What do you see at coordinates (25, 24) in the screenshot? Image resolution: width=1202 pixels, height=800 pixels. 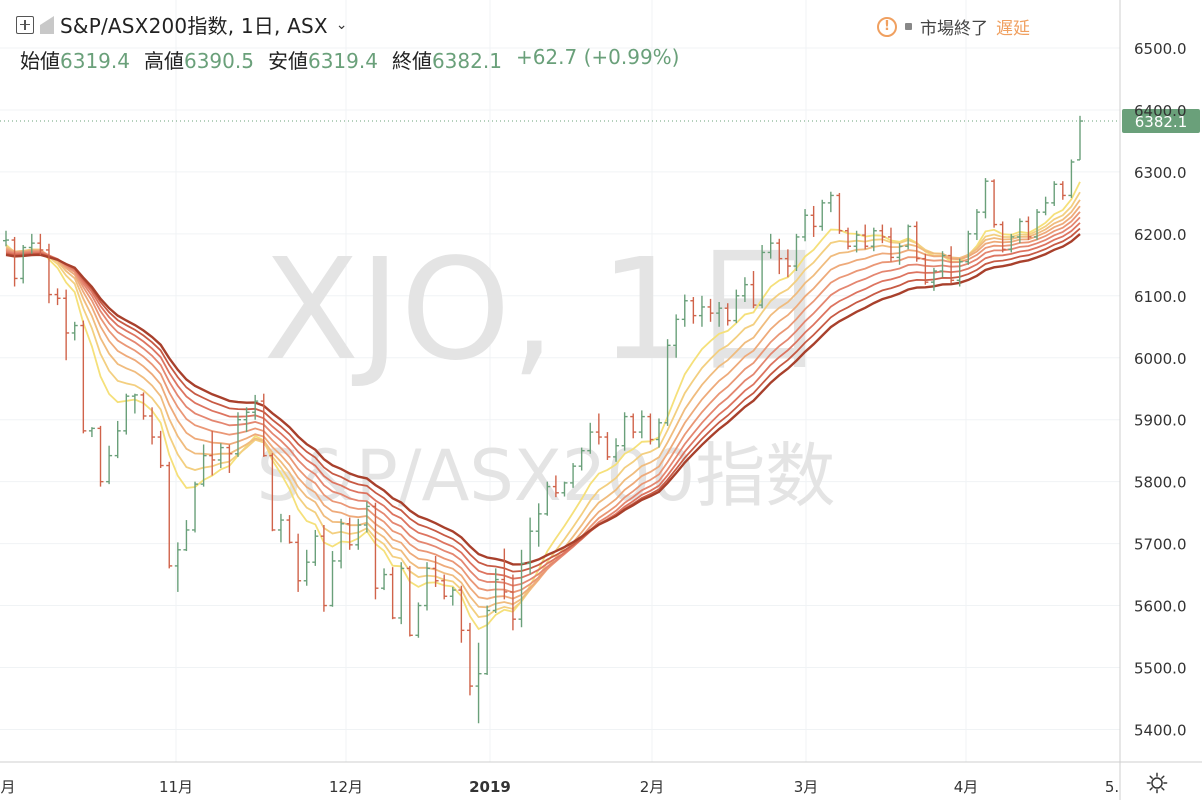 I see `plus-icon` at bounding box center [25, 24].